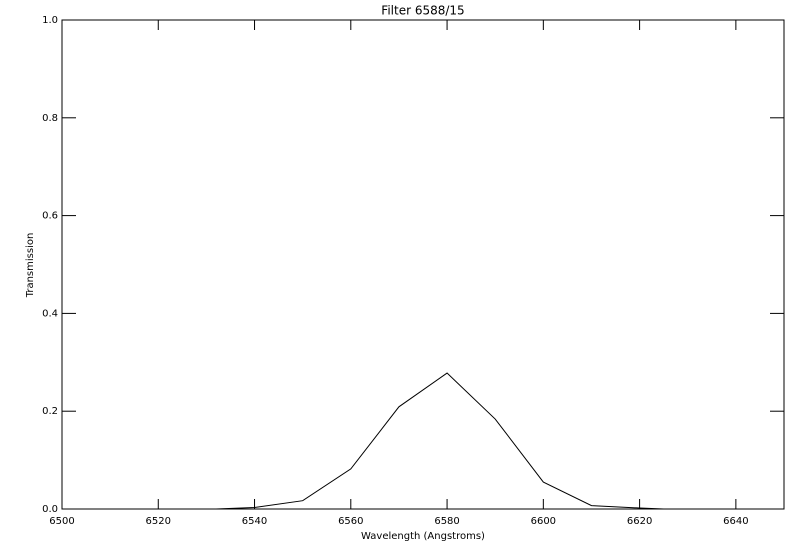 The image size is (800, 550). Describe the element at coordinates (422, 11) in the screenshot. I see `chart-title: Filter 6588/15` at that location.